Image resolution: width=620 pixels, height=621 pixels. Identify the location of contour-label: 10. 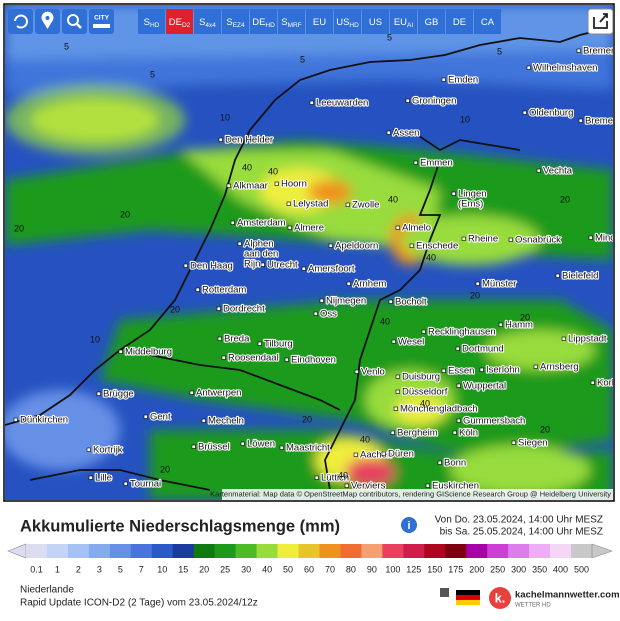
(465, 119).